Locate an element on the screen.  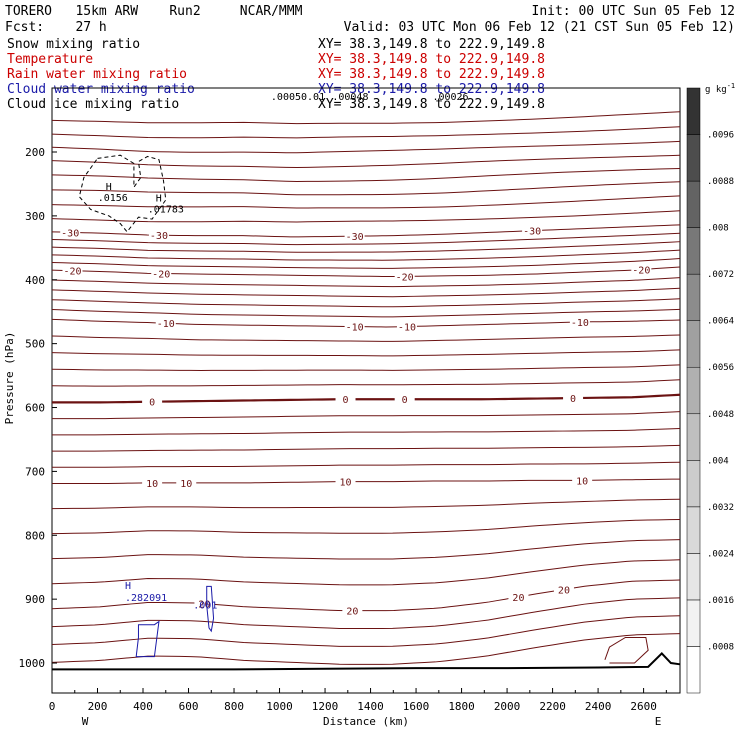
x-tick-label: 1600 is located at coordinates (416, 706).